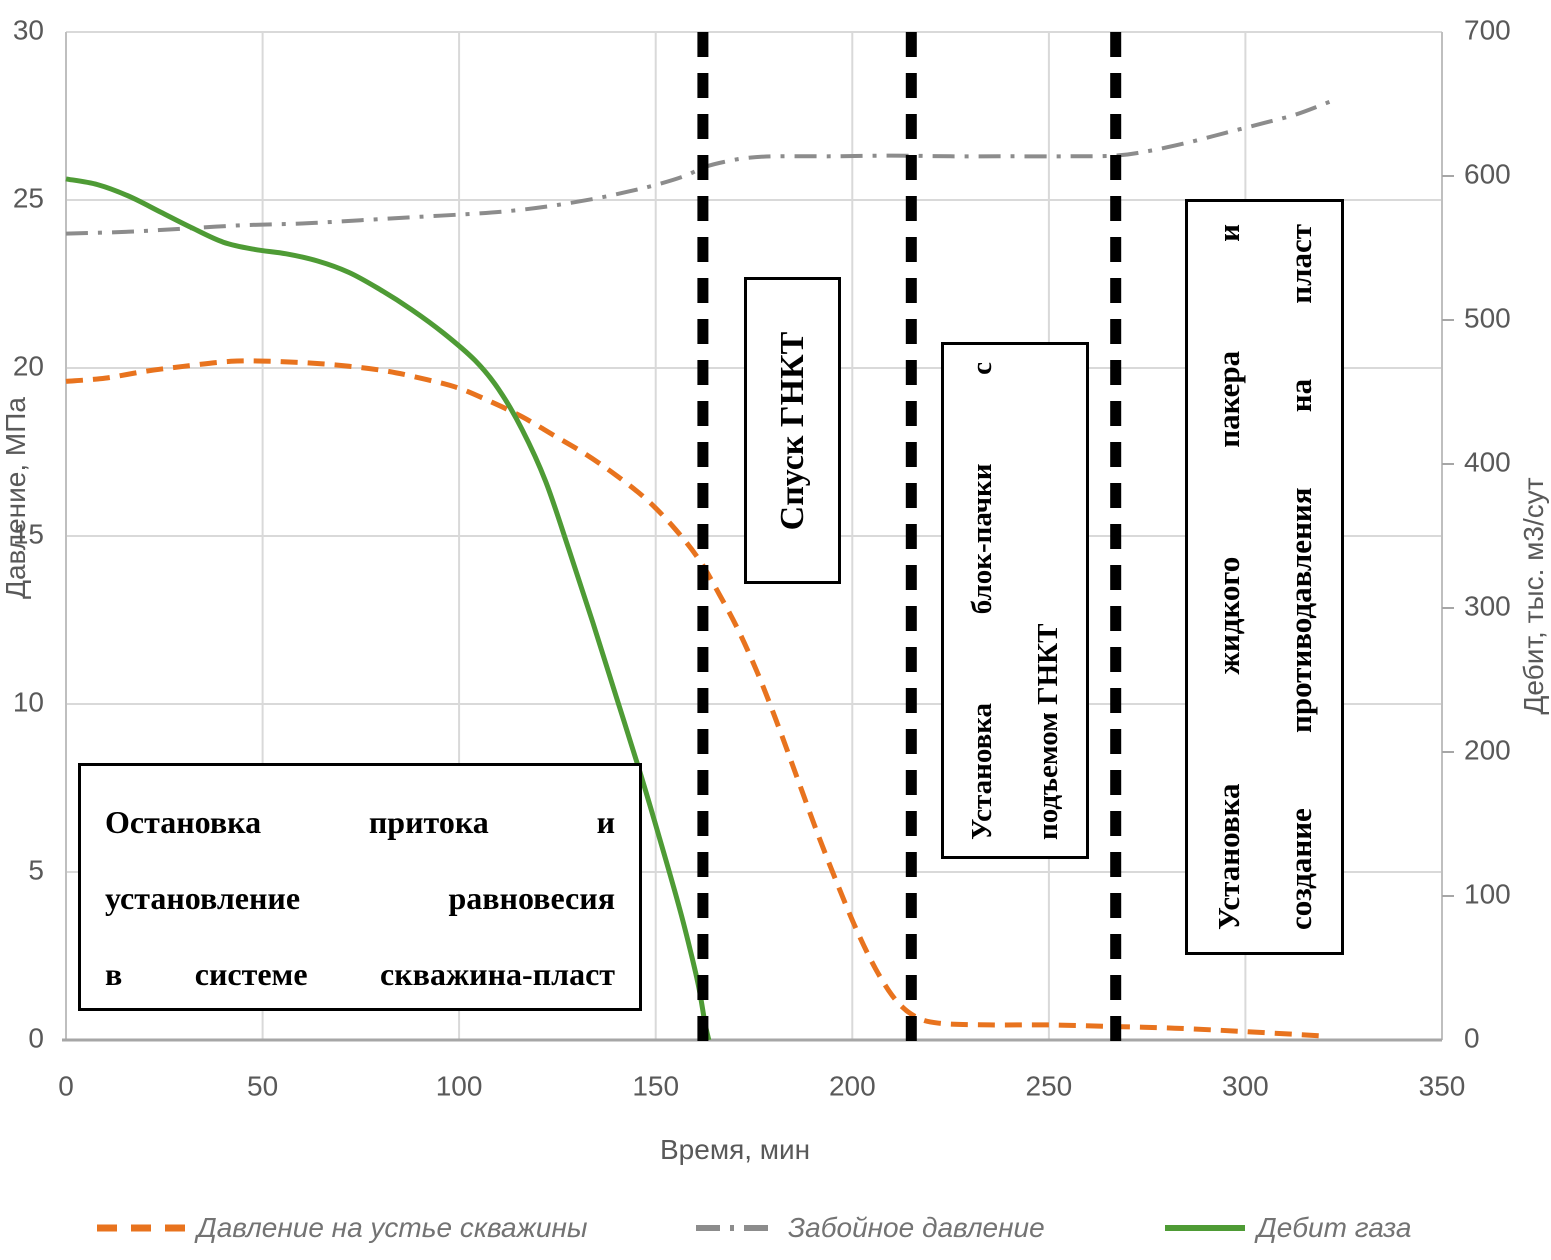  What do you see at coordinates (655, 1085) in the screenshot?
I see `x-tick-label: 150` at bounding box center [655, 1085].